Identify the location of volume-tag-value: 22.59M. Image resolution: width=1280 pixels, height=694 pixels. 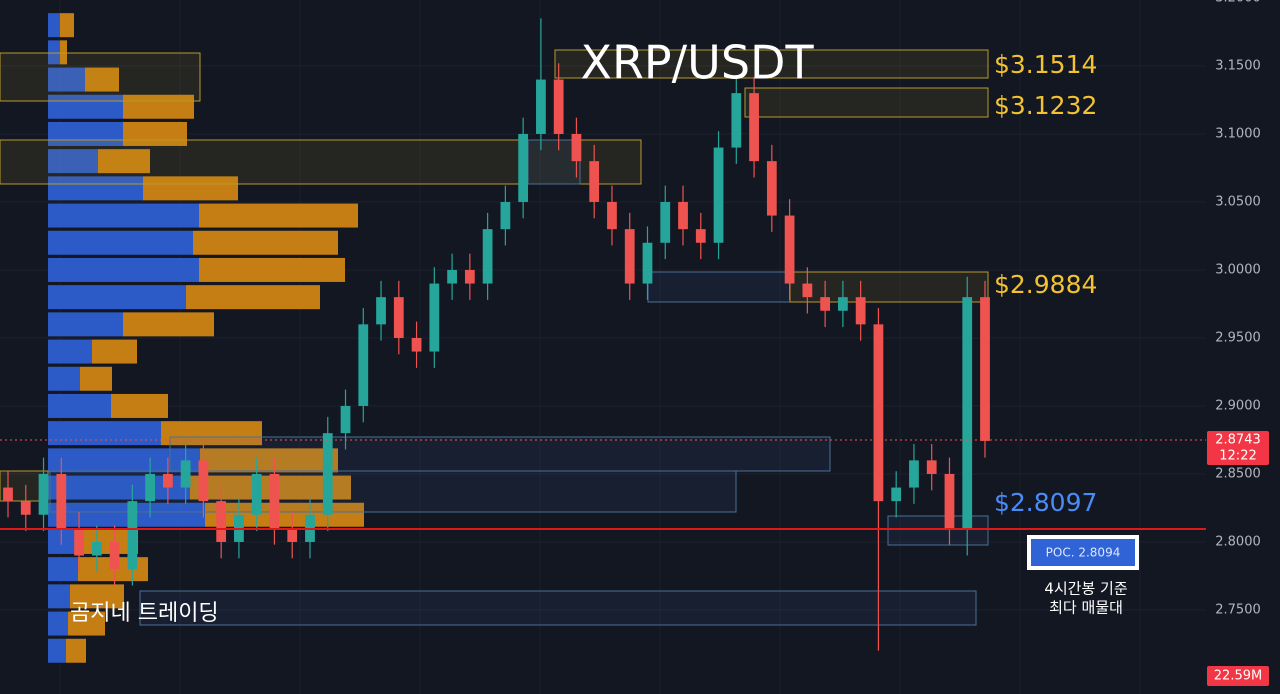
(1238, 676).